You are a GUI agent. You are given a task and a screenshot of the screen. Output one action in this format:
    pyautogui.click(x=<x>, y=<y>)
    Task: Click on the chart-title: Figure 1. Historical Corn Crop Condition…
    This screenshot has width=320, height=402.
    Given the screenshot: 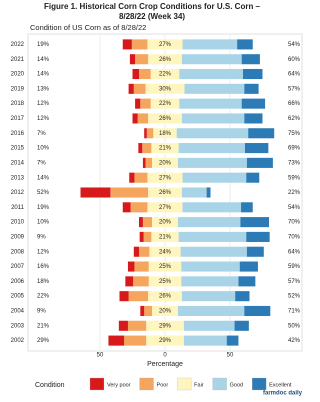 What is the action you would take?
    pyautogui.click(x=152, y=6)
    